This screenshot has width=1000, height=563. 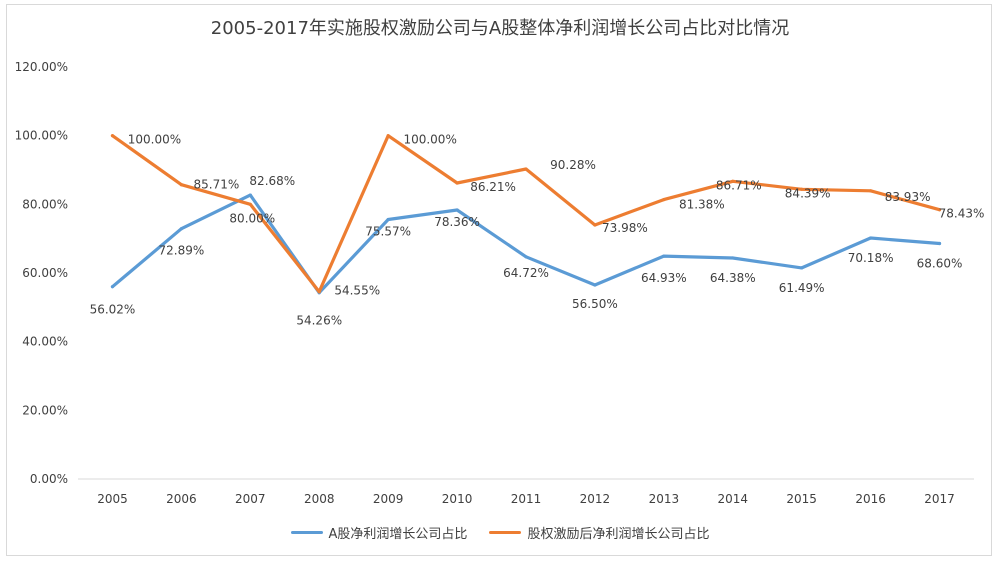 What do you see at coordinates (595, 304) in the screenshot?
I see `data-label: 56.50%` at bounding box center [595, 304].